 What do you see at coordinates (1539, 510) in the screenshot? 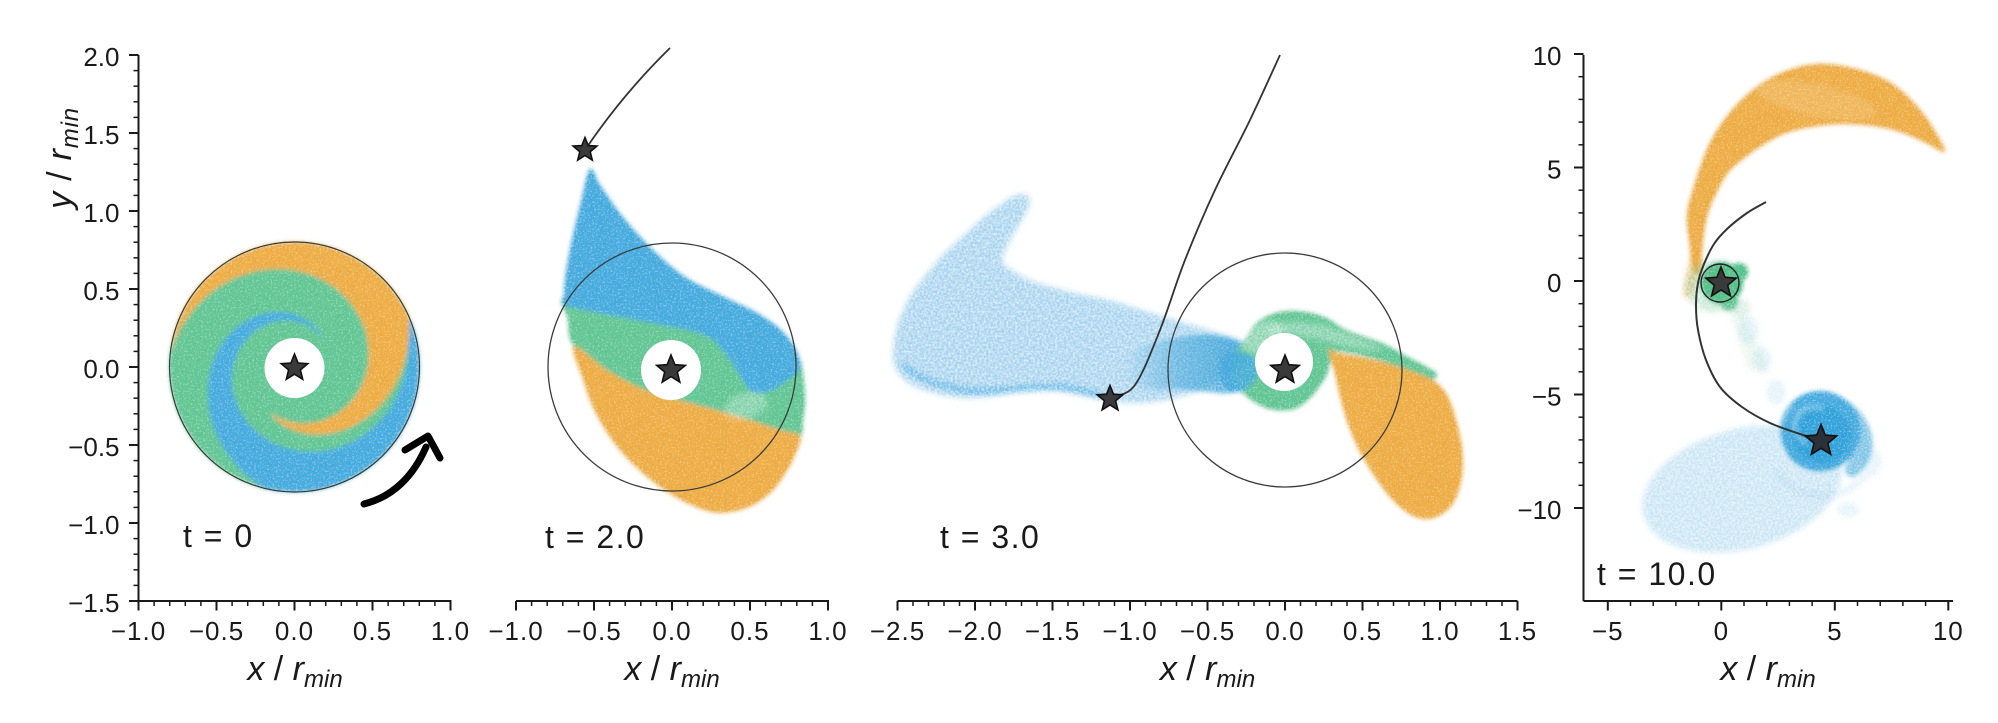
I see `svg-text: −10` at bounding box center [1539, 510].